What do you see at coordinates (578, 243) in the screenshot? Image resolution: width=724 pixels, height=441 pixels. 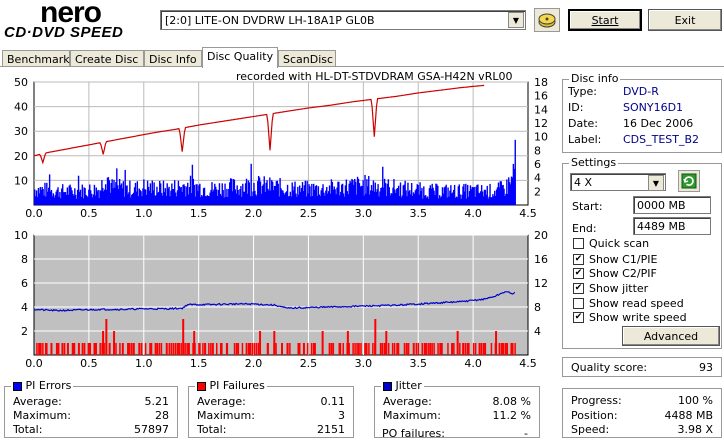 I see `quick-scan-check` at bounding box center [578, 243].